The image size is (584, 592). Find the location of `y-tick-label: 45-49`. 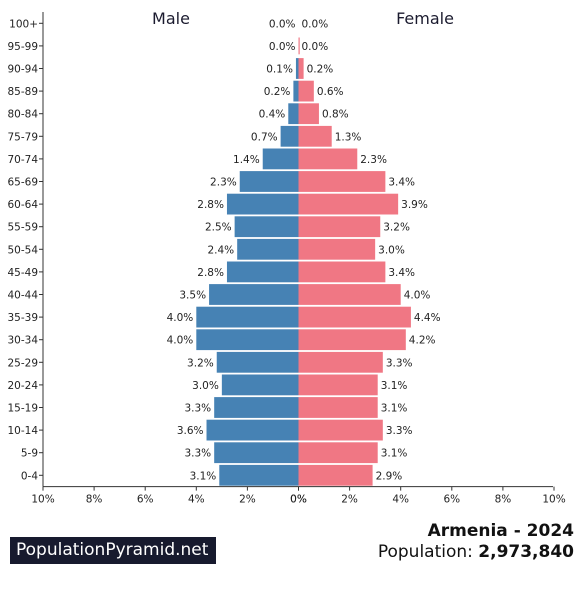

y-tick-label: 45-49 is located at coordinates (22, 273).